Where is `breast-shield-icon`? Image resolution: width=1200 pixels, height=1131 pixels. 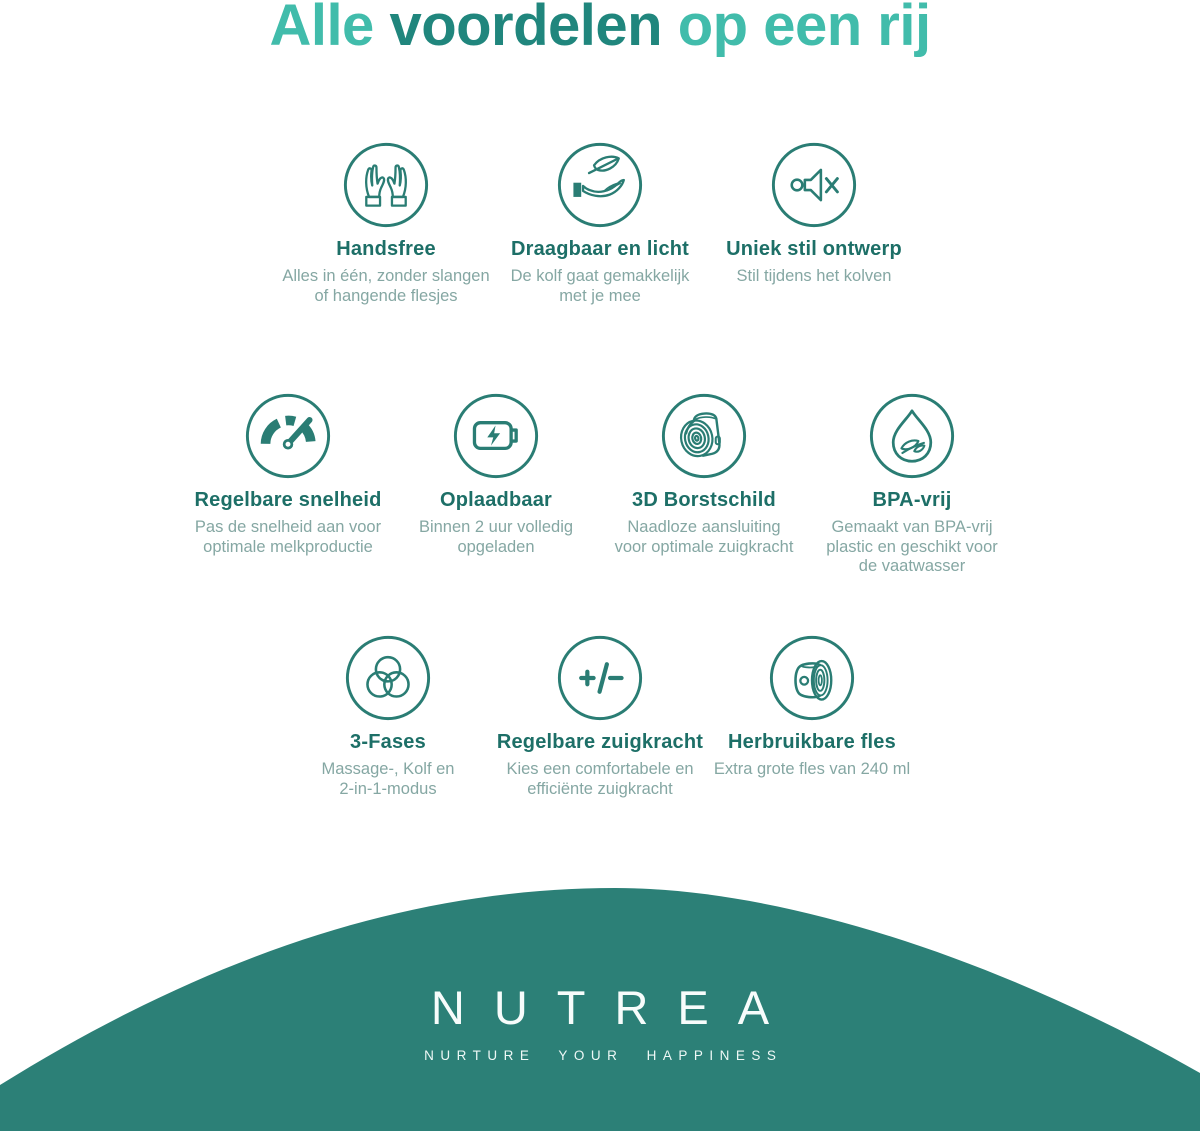
breast-shield-icon is located at coordinates (704, 436).